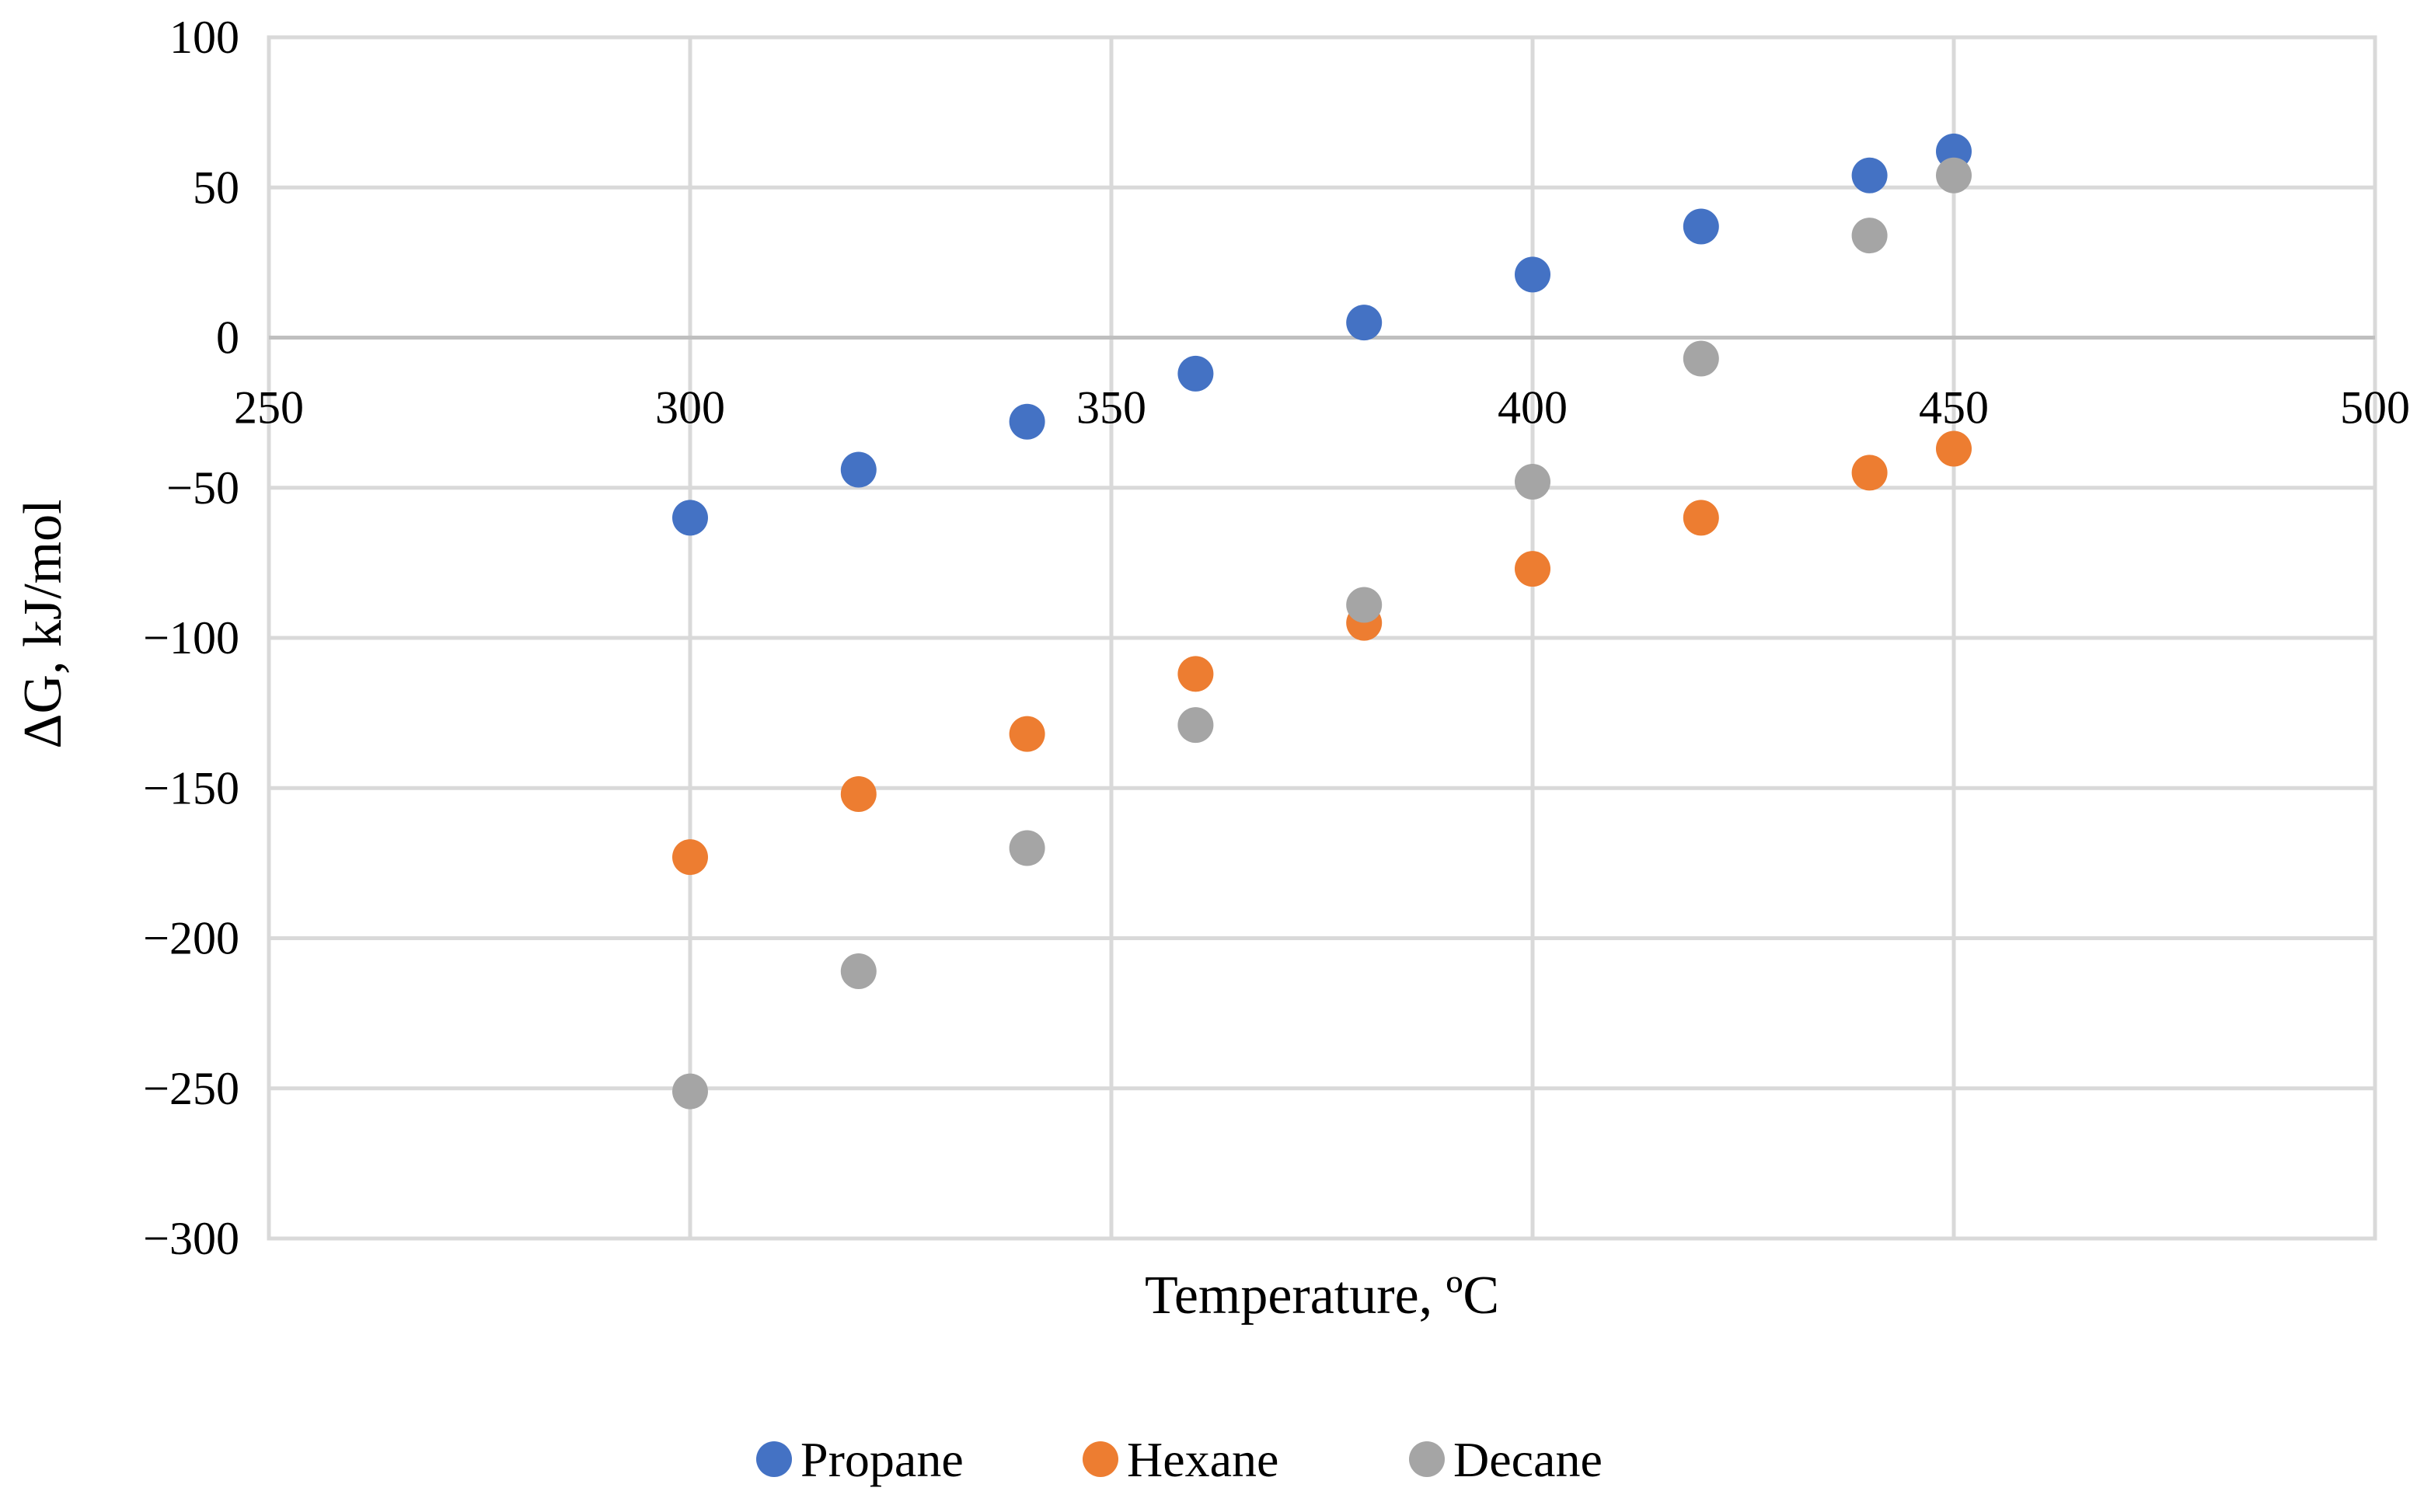 This screenshot has width=2417, height=1512. Describe the element at coordinates (774, 1459) in the screenshot. I see `legend-marker-propane` at that location.